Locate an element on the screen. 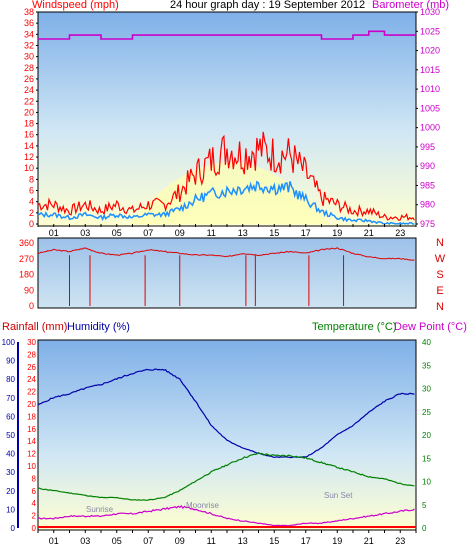  baro-y-tick-label: 975 is located at coordinates (427, 224).